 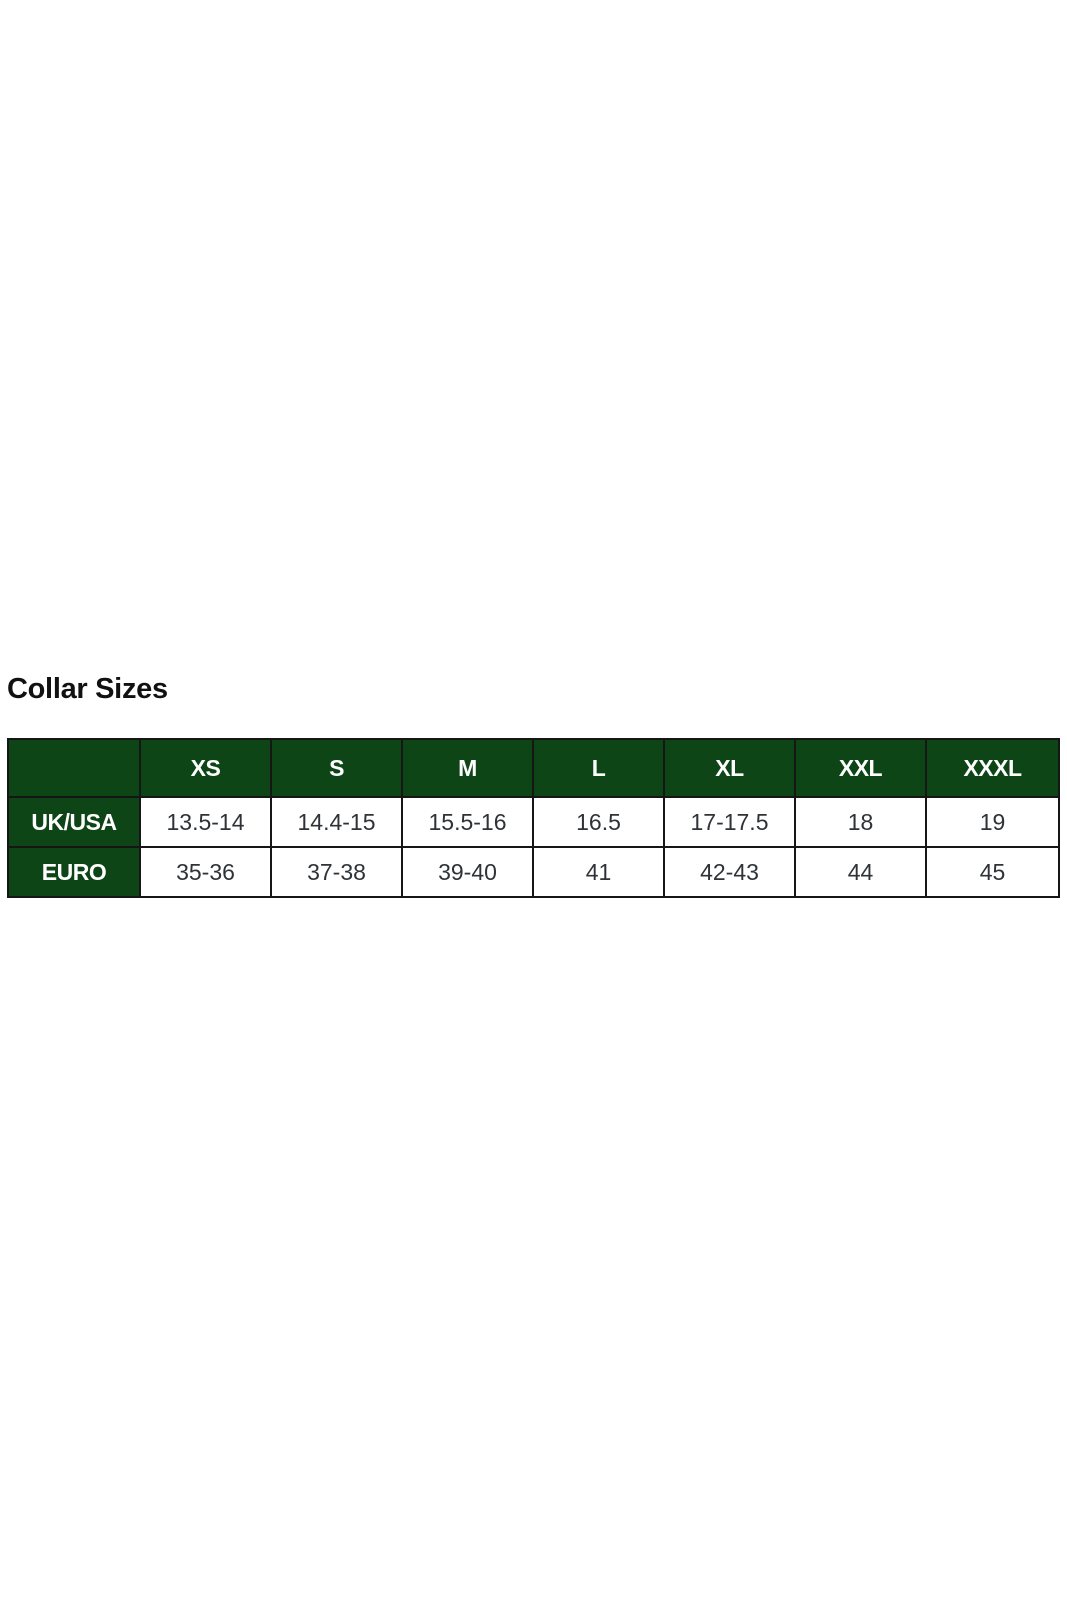 I want to click on column-header-xxl: XXL, so click(x=860, y=768).